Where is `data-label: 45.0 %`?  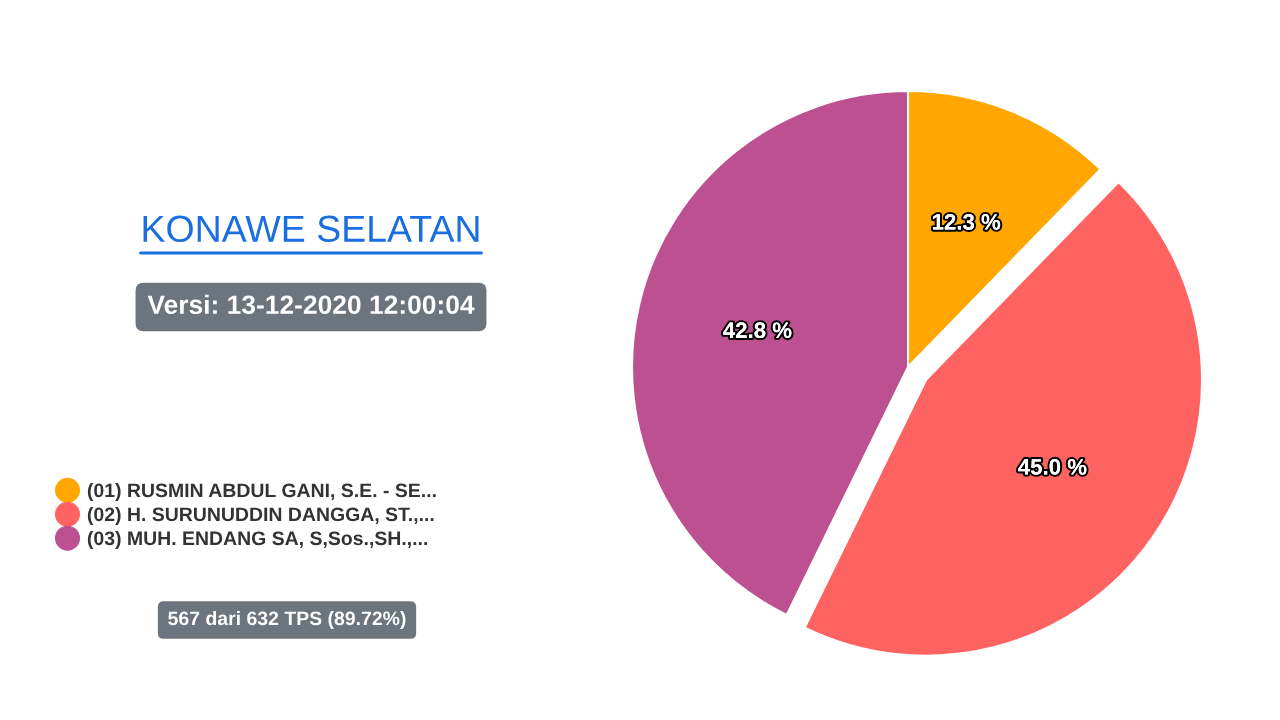 data-label: 45.0 % is located at coordinates (1052, 466).